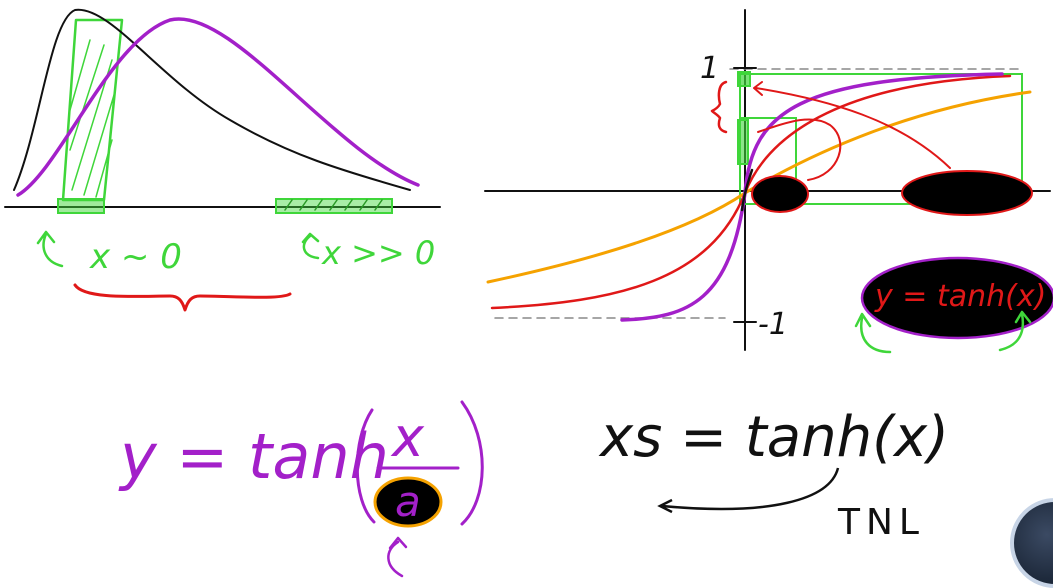 This screenshot has width=1053, height=588. What do you see at coordinates (397, 557) in the screenshot?
I see `denominator-arrow` at bounding box center [397, 557].